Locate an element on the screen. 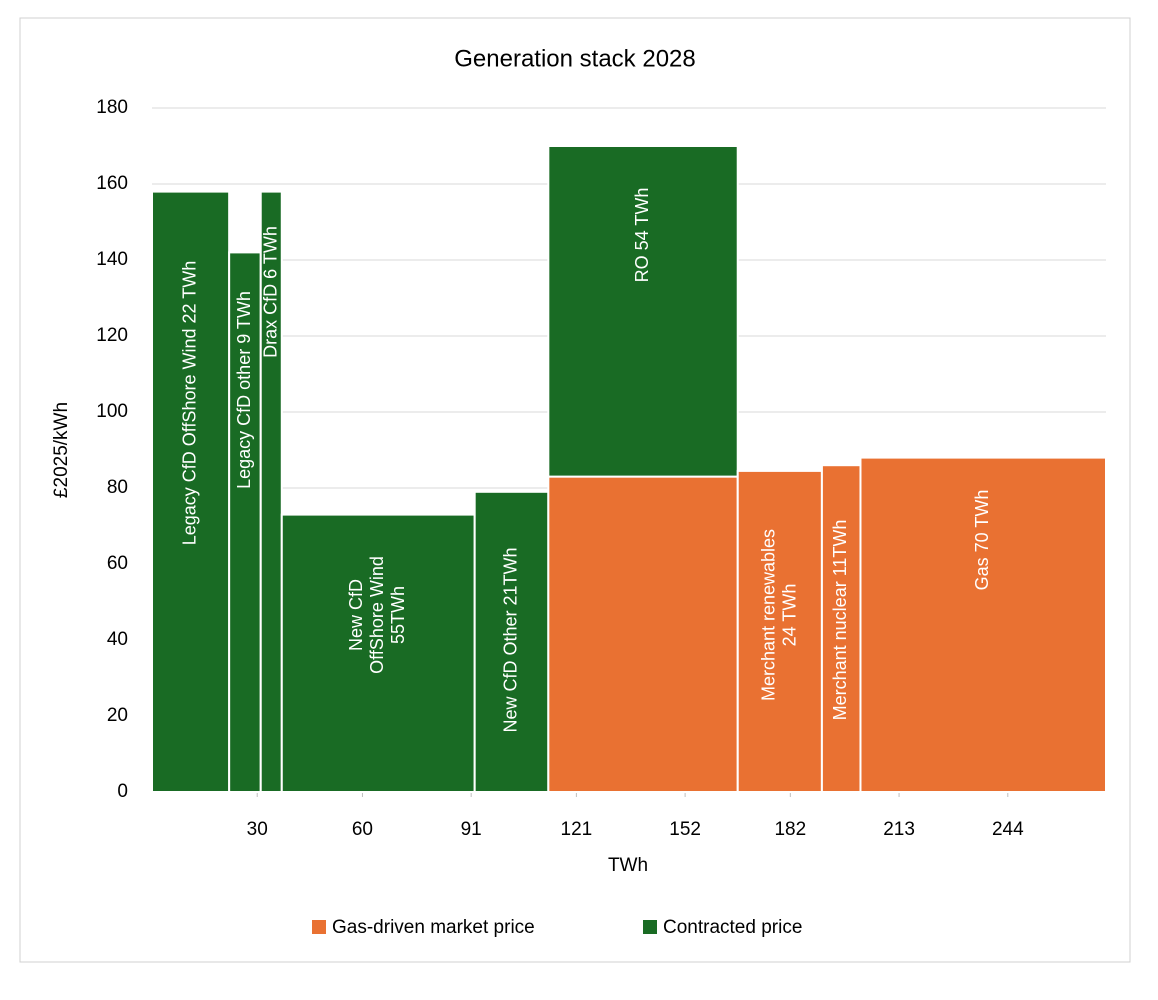 The width and height of the screenshot is (1158, 1000). bar-label-line: New CfD Other 21TWh is located at coordinates (510, 639).